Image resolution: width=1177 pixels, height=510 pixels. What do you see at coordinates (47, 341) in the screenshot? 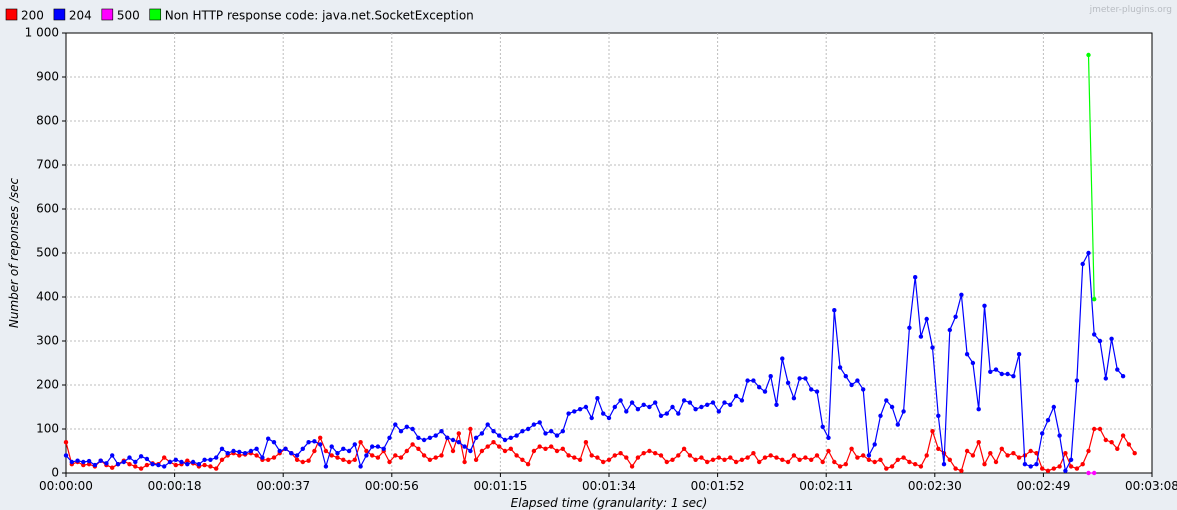
I see `y-tick-label: 300` at bounding box center [47, 341].